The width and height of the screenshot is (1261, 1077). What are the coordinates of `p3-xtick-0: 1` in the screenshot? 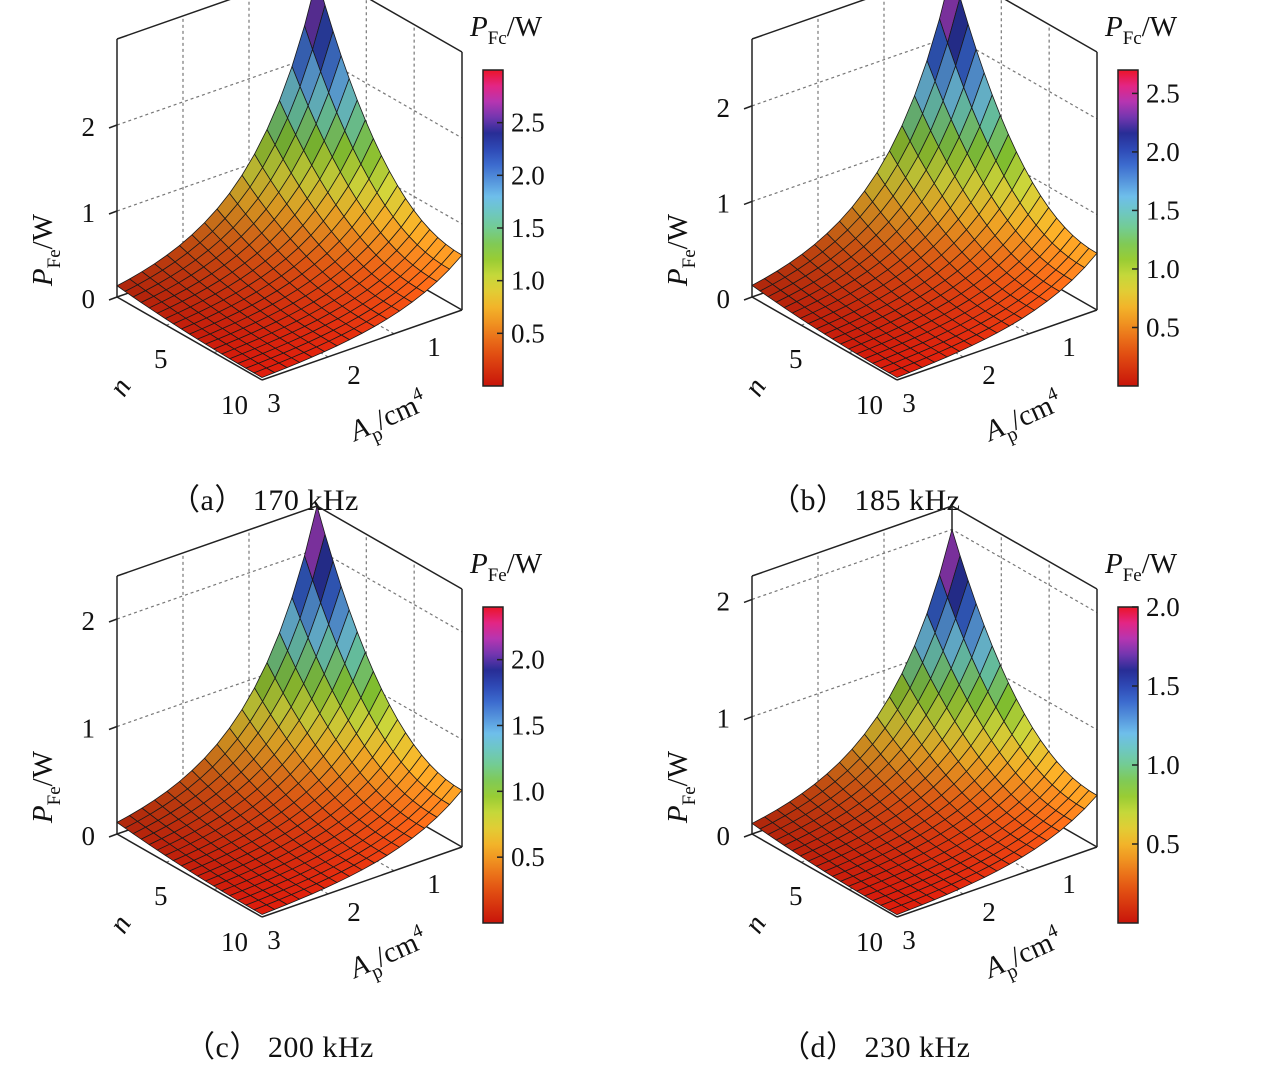 It's located at (1069, 884).